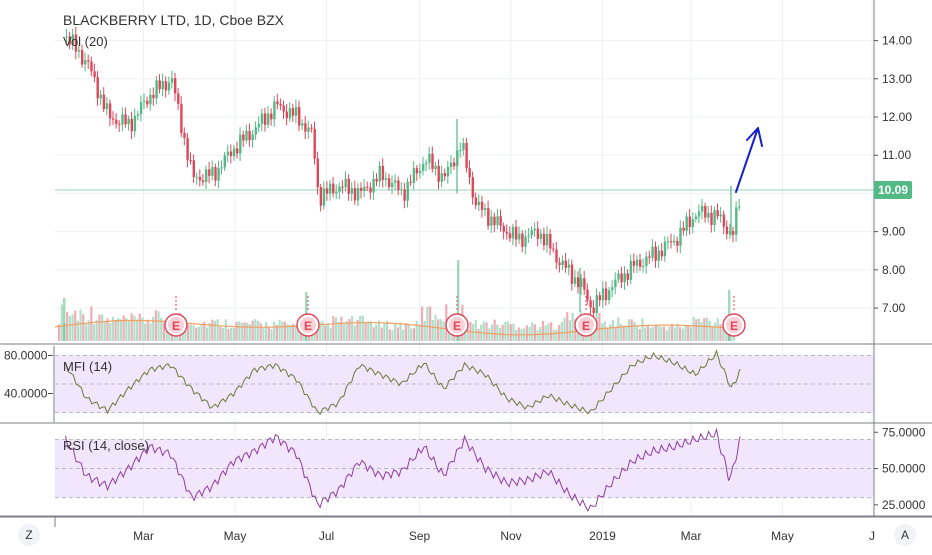  Describe the element at coordinates (749, 160) in the screenshot. I see `trend-arrow` at that location.